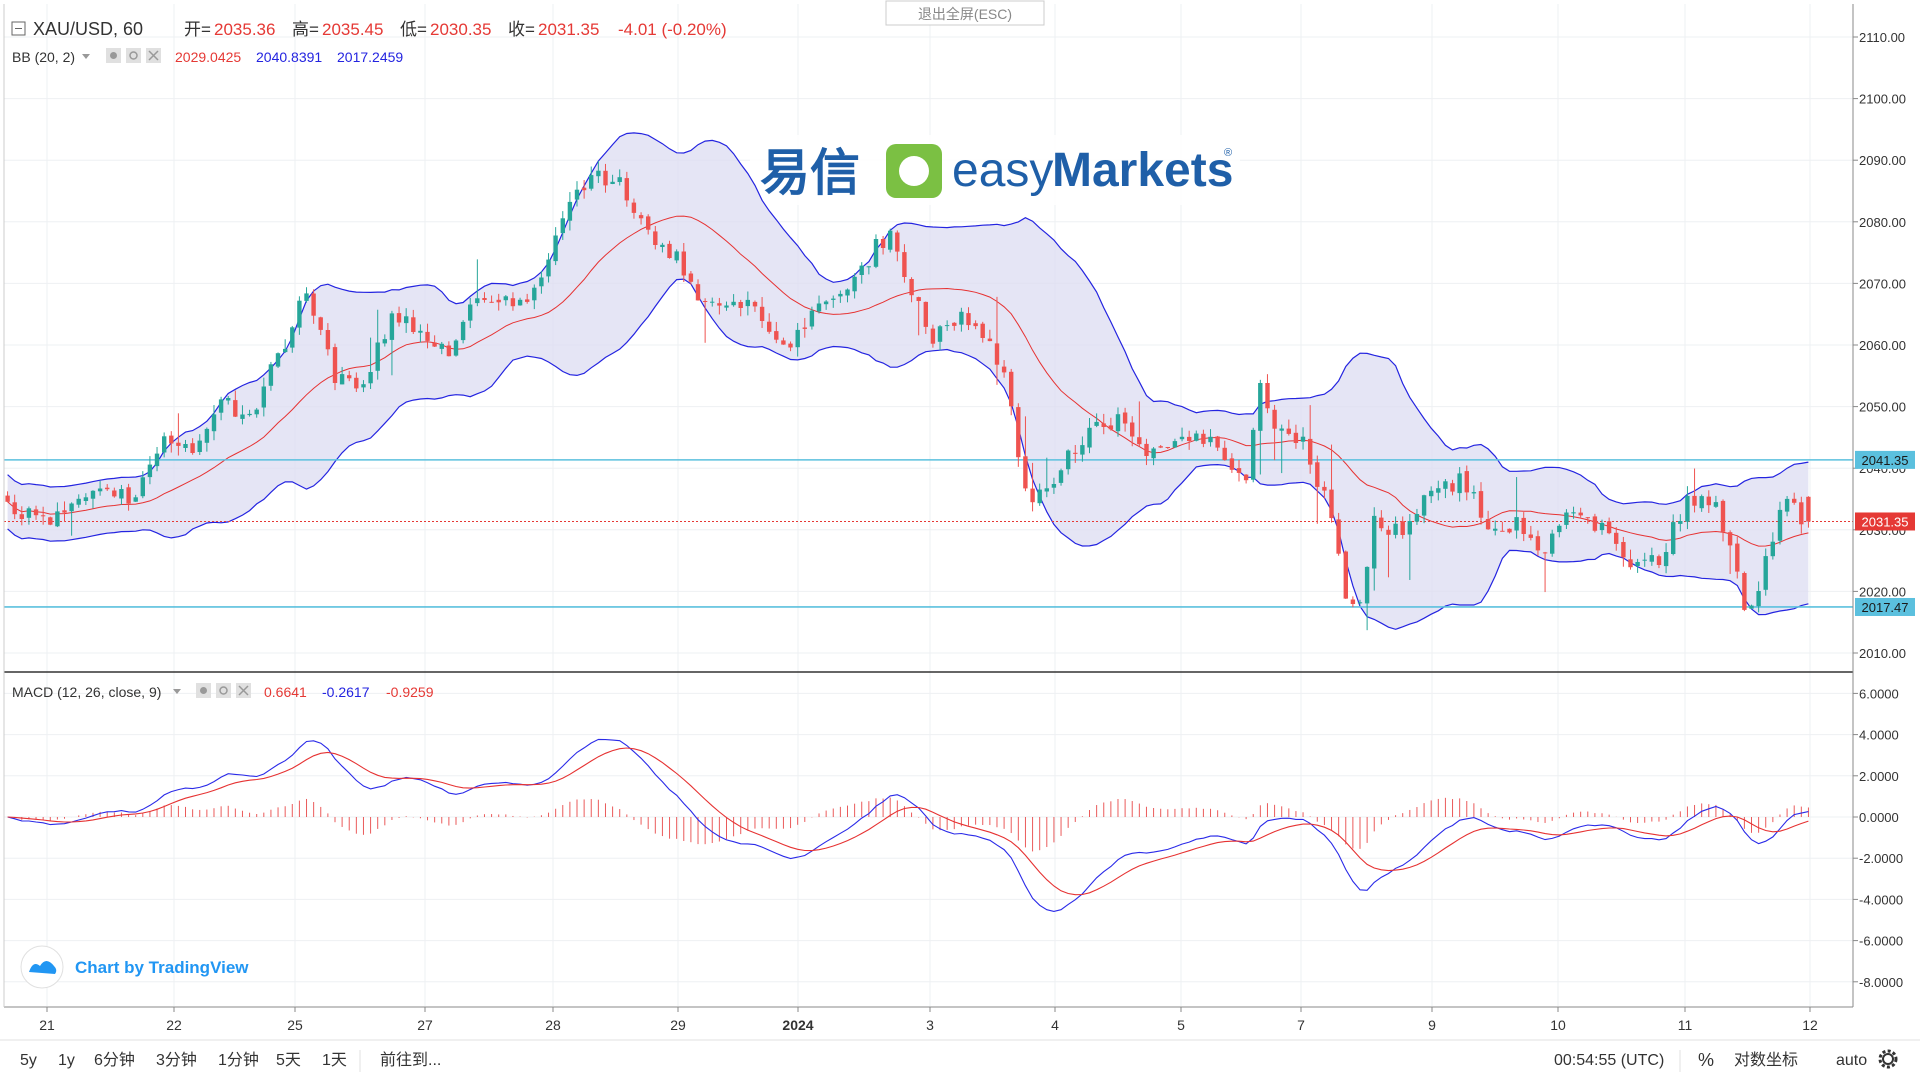  I want to click on exit-fullscreen-button: 退出全屏(ESC), so click(965, 13).